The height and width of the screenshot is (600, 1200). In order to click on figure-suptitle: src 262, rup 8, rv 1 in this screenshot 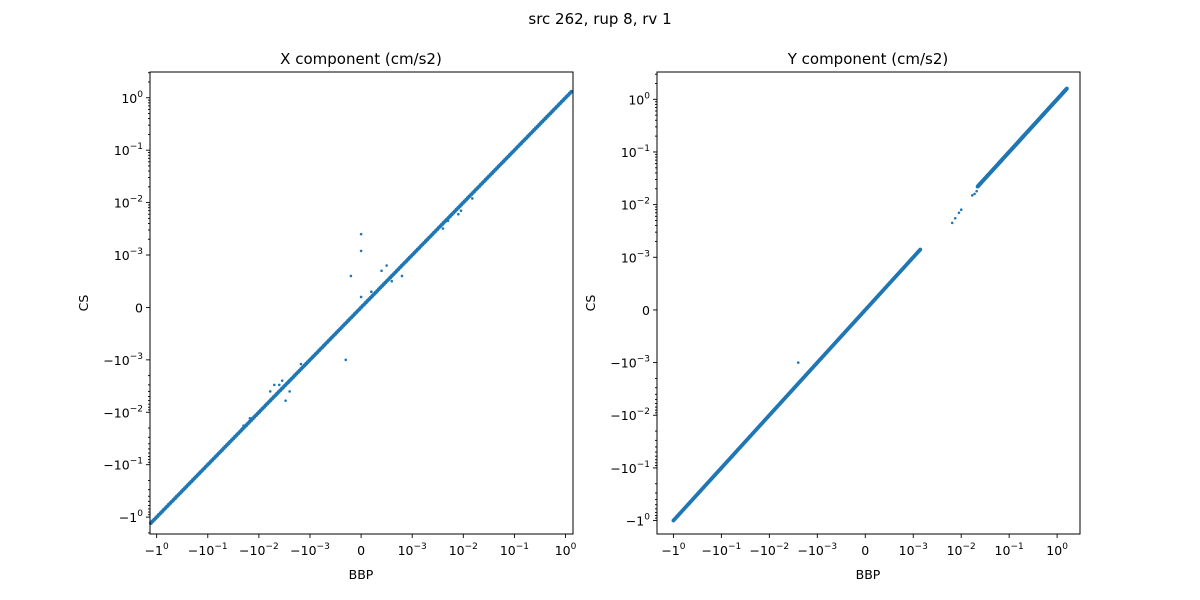, I will do `click(599, 19)`.